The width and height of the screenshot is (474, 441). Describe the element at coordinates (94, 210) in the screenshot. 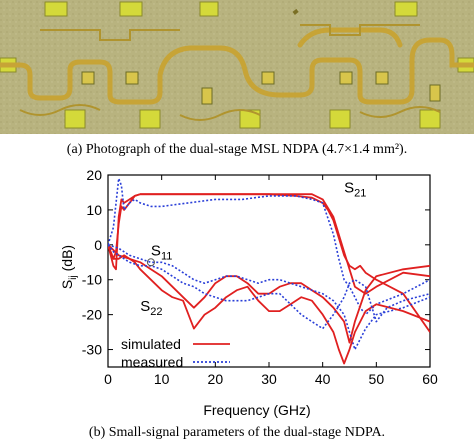

I see `y-tick-label: 10` at that location.